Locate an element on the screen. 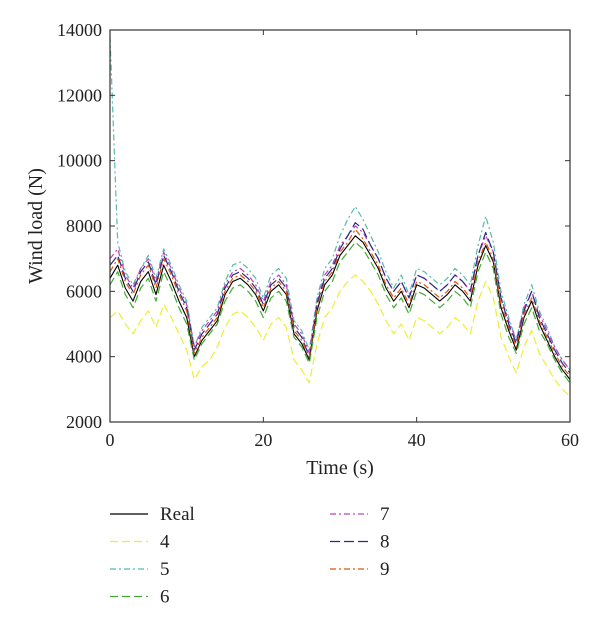 This screenshot has height=625, width=600. y-tick-label: 6000 is located at coordinates (84, 291).